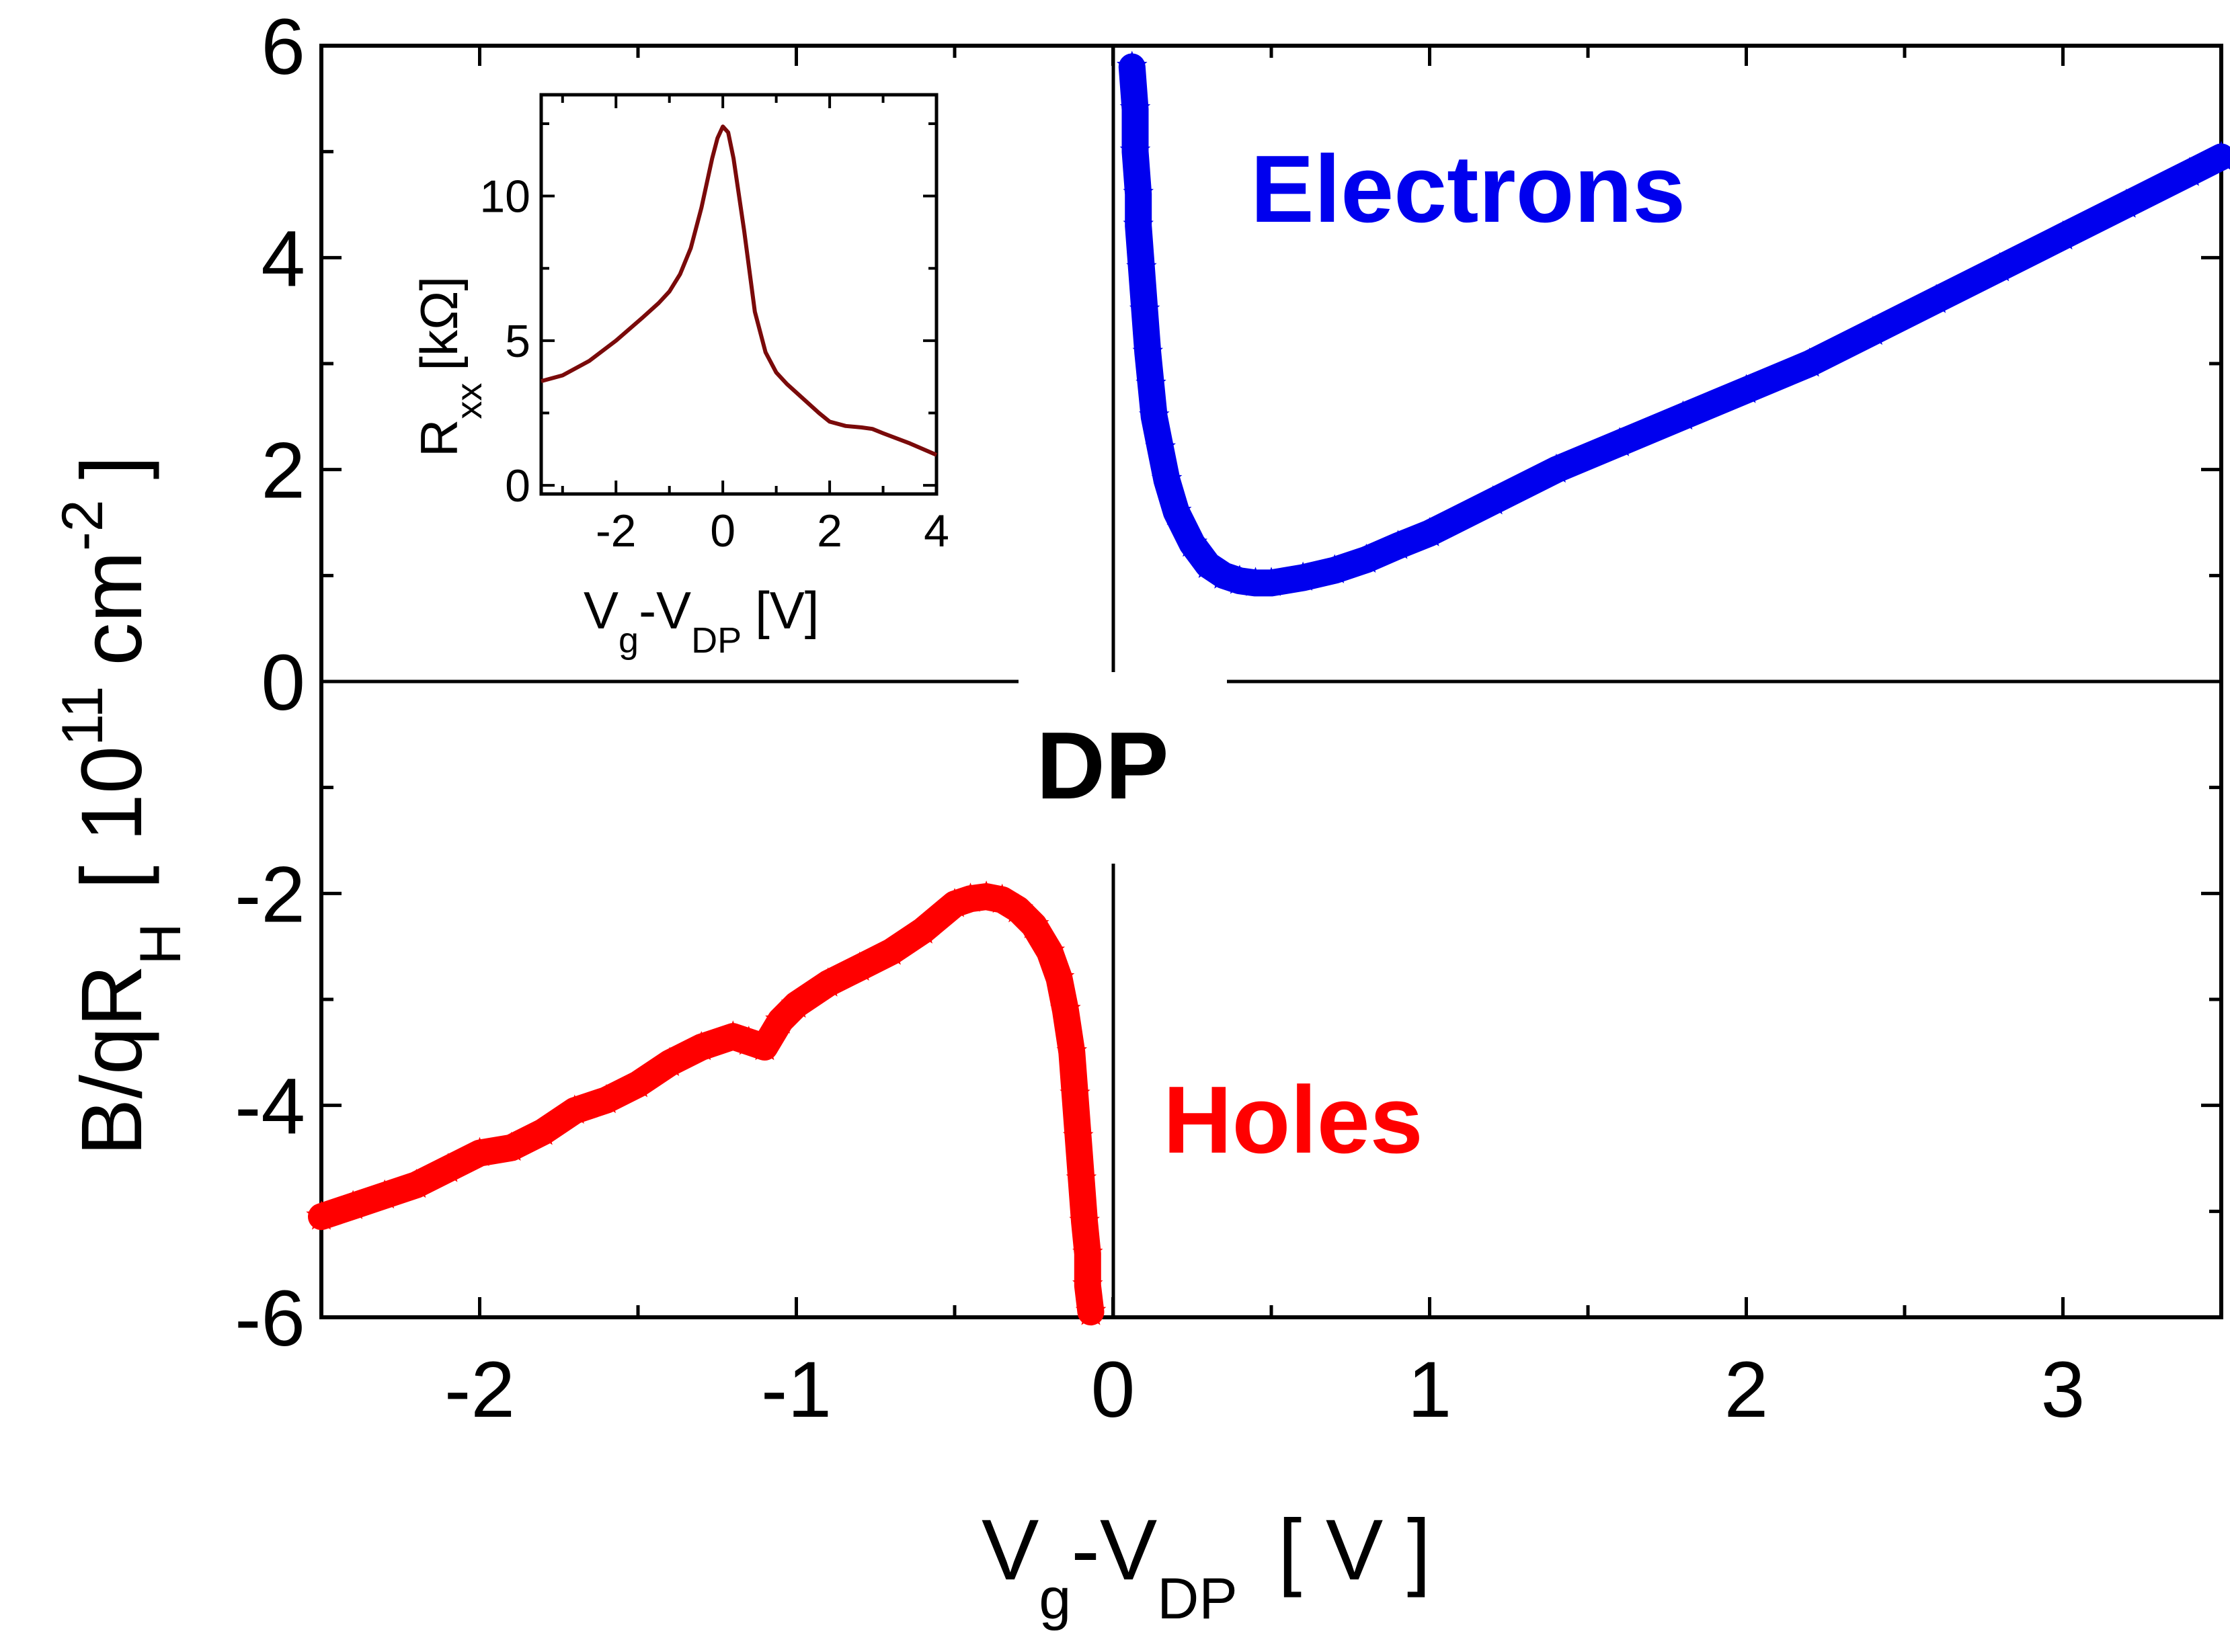 This screenshot has height=1652, width=2230. What do you see at coordinates (517, 341) in the screenshot?
I see `inset-y-tick-label: 5` at bounding box center [517, 341].